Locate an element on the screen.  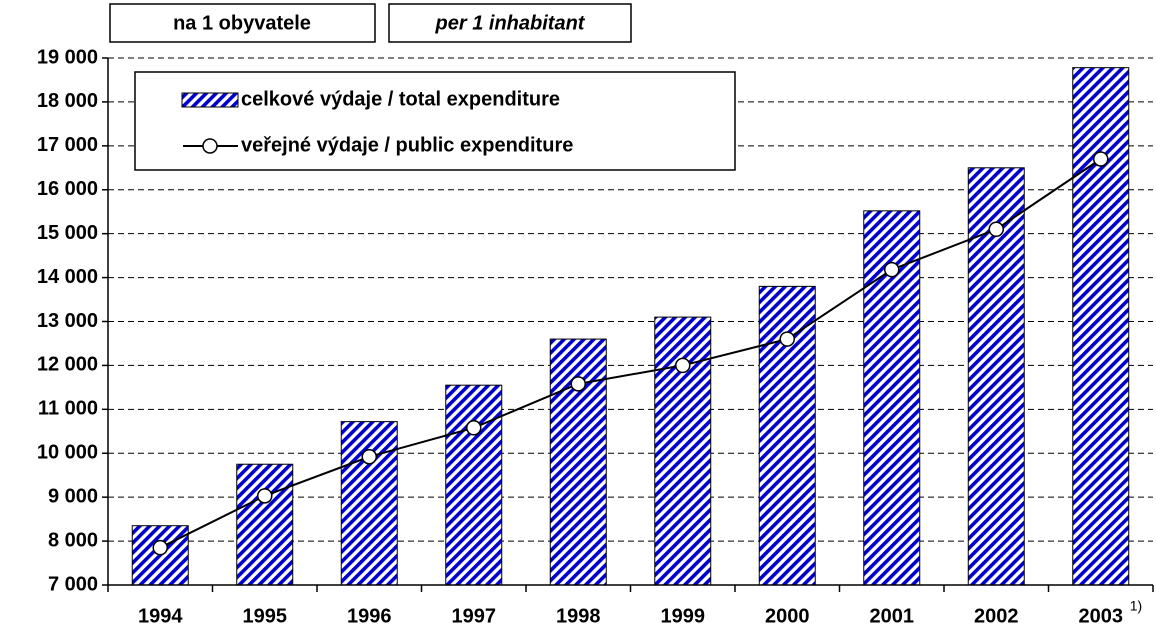
y-tick-label: 10 000 is located at coordinates (67, 453).